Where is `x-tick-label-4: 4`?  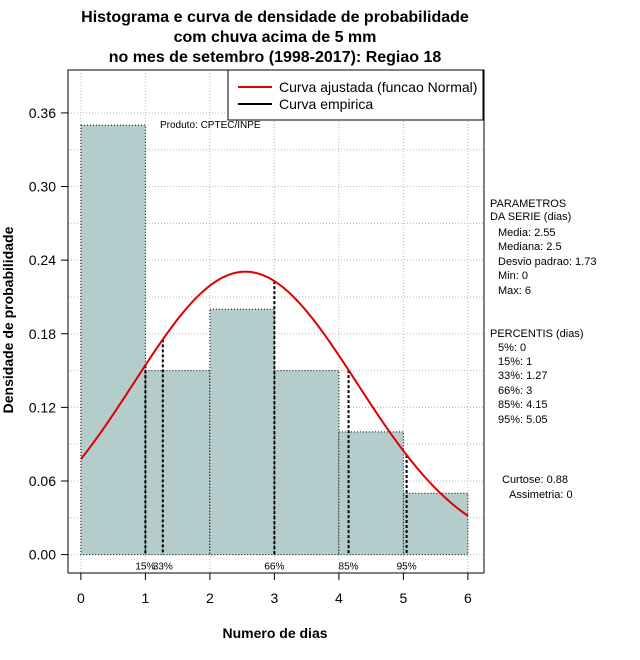 x-tick-label-4: 4 is located at coordinates (339, 598).